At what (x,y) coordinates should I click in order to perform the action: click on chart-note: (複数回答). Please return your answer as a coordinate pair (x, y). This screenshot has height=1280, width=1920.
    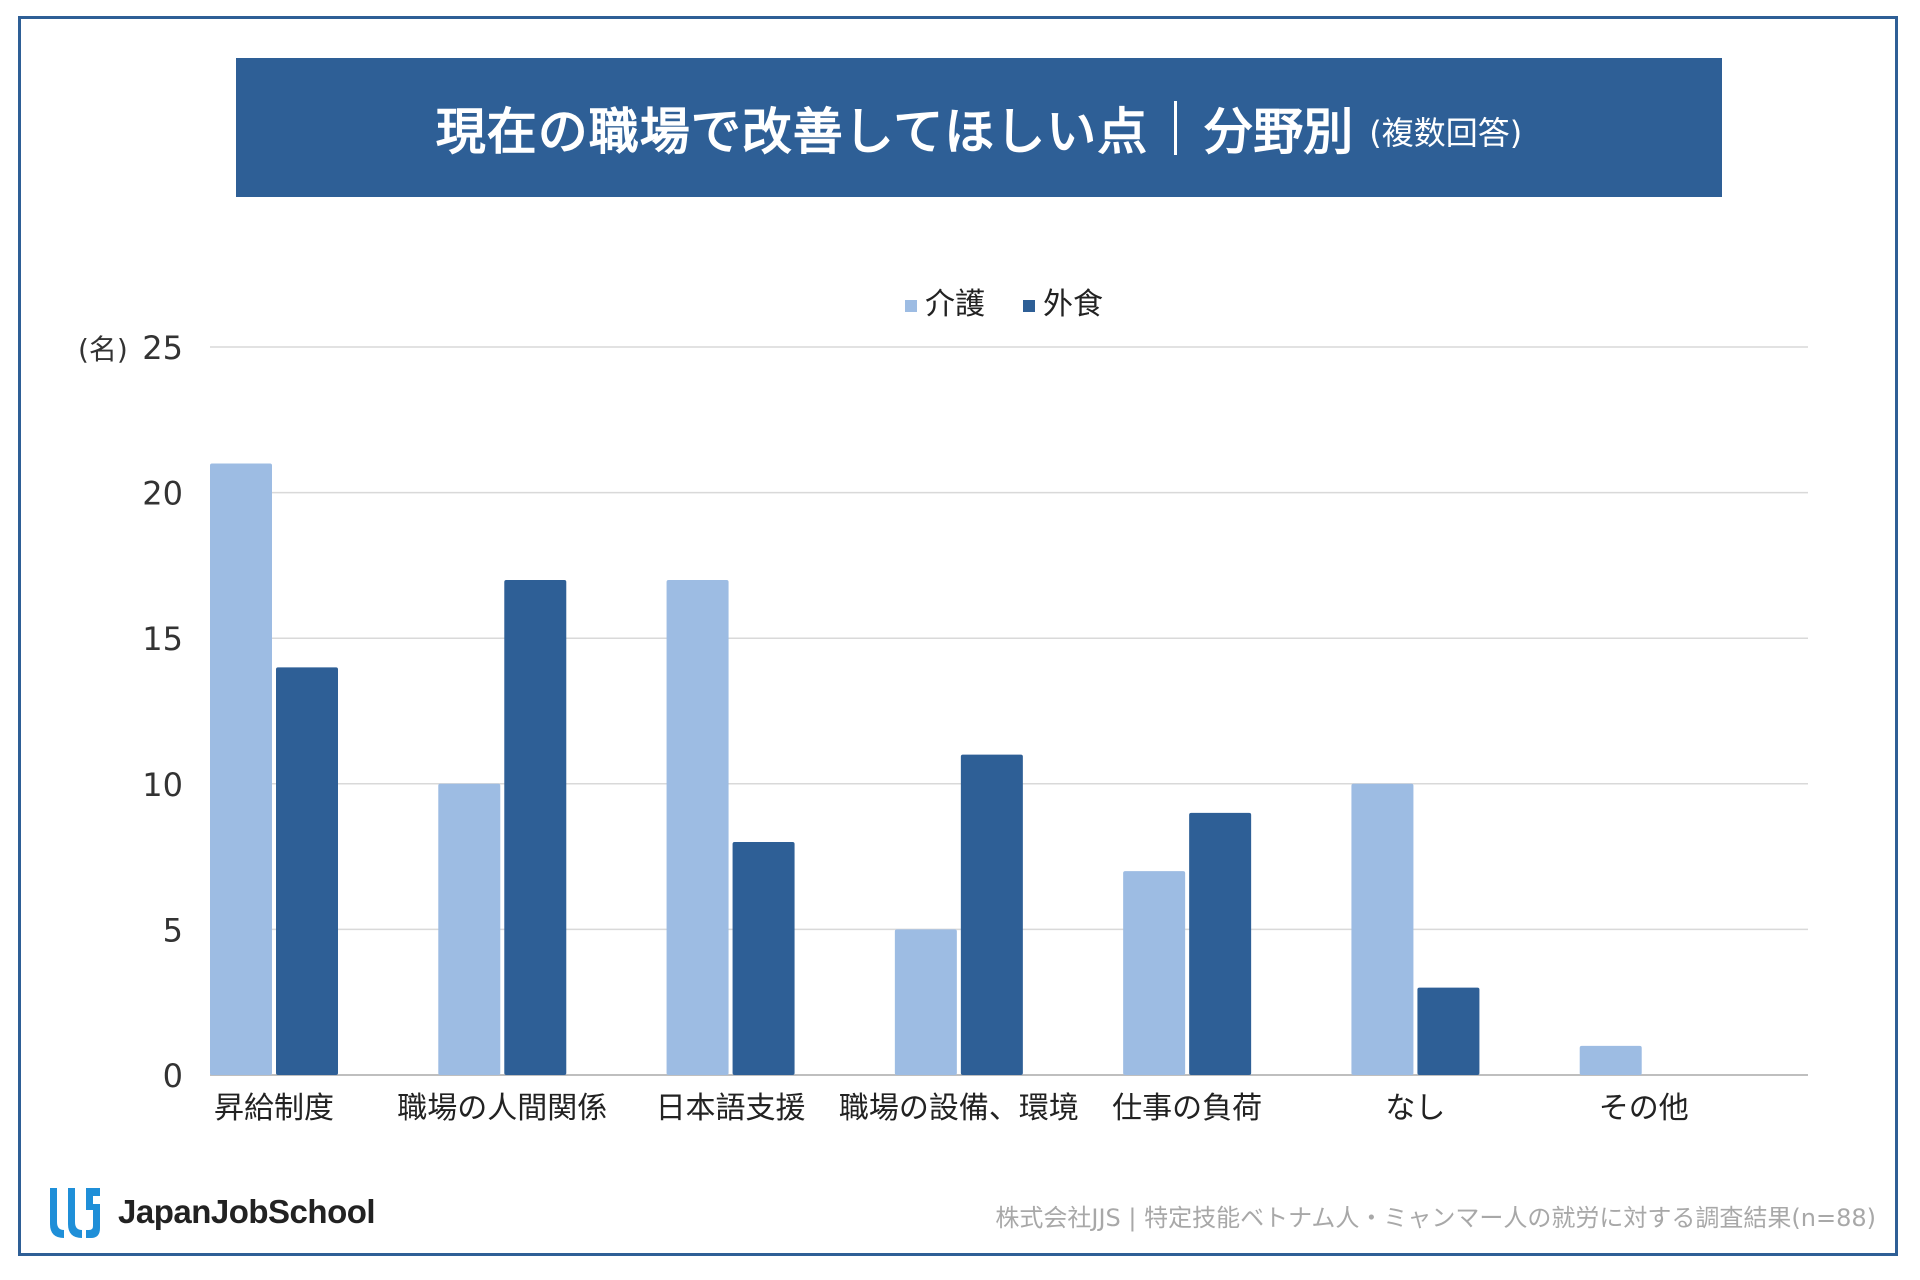
    Looking at the image, I should click on (1446, 132).